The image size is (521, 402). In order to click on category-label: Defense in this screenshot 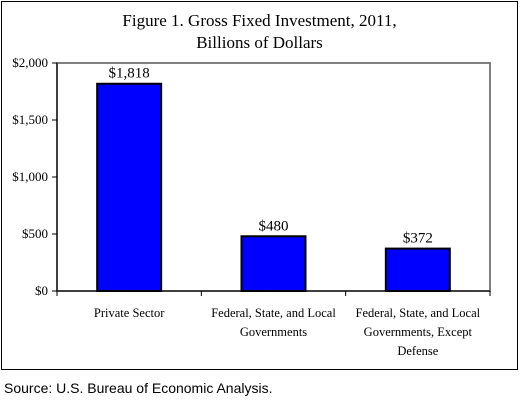, I will do `click(417, 351)`.